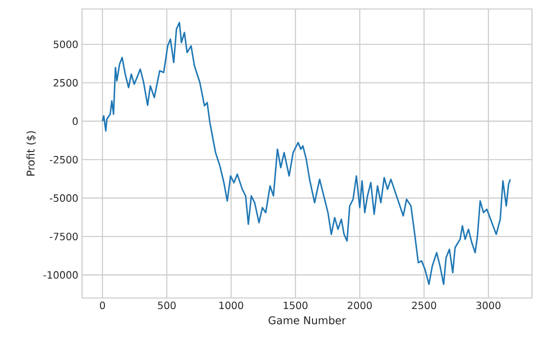 The height and width of the screenshot is (348, 538). I want to click on y-tick-label: -2500, so click(64, 160).